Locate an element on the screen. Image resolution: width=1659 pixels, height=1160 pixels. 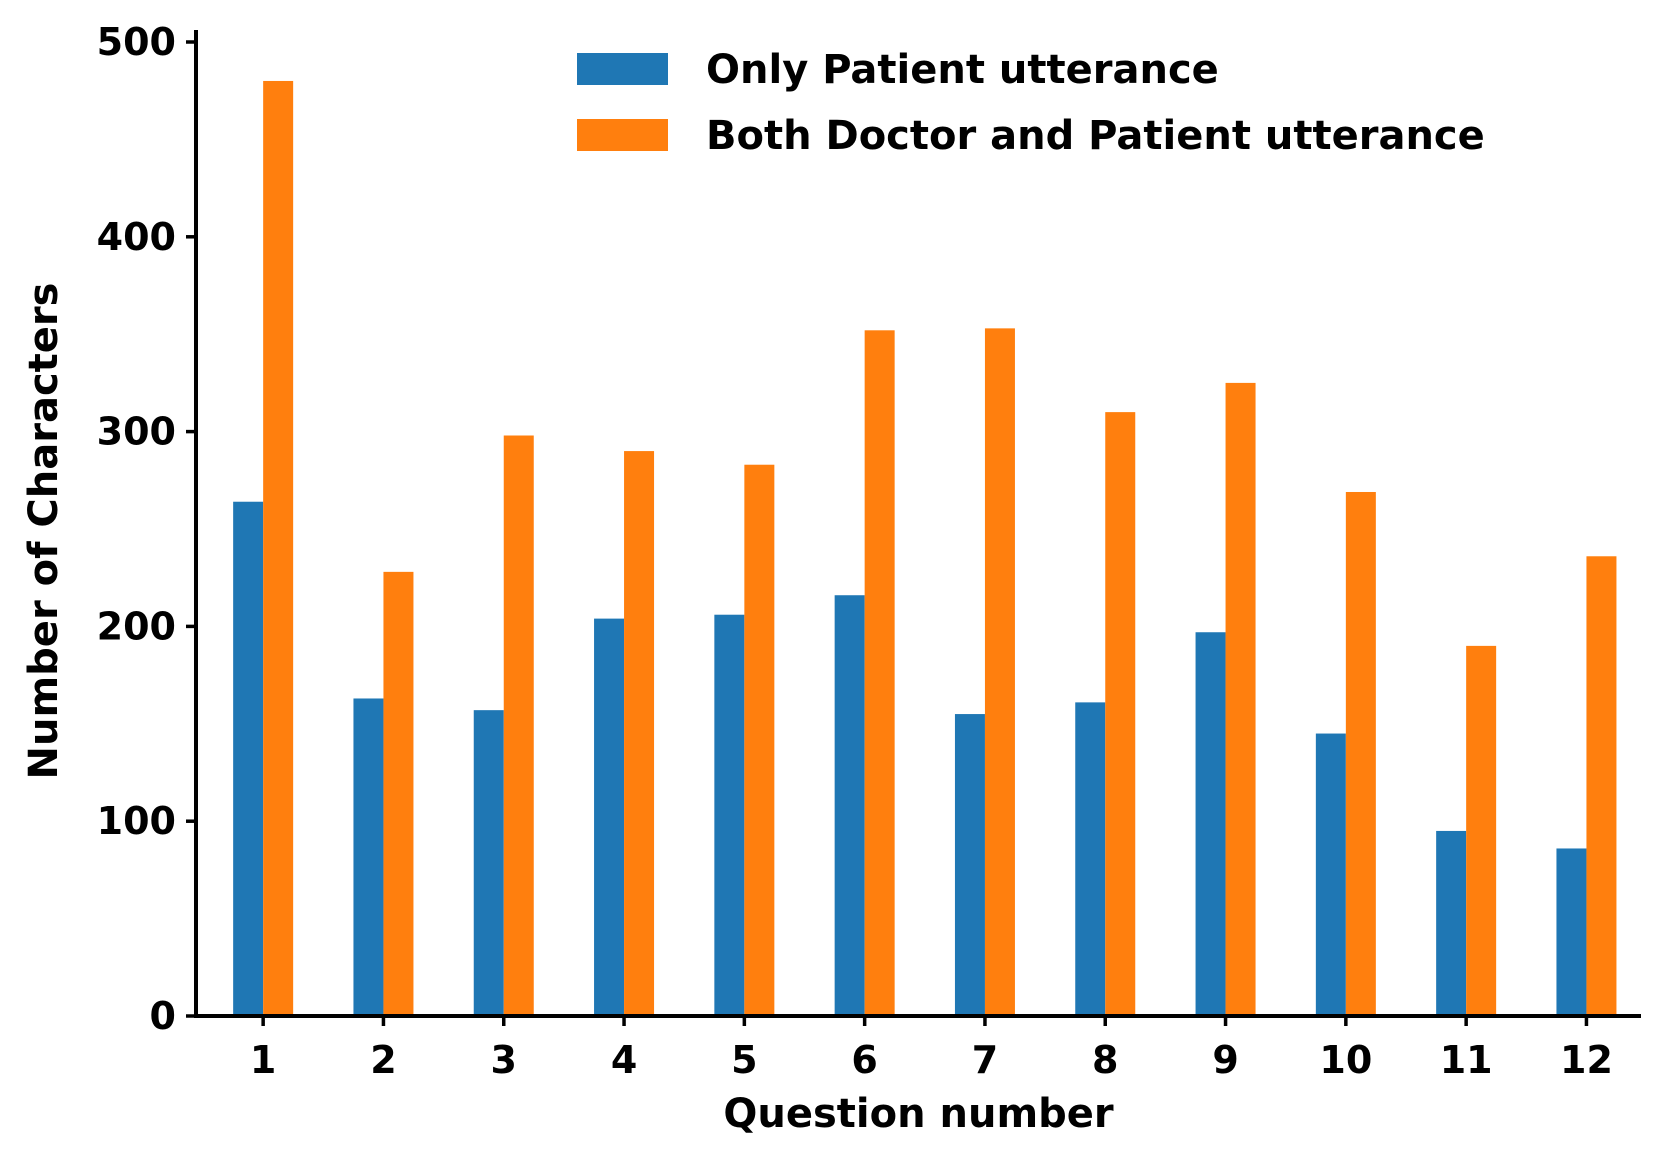
bar-only-patient-q1 is located at coordinates (248, 759).